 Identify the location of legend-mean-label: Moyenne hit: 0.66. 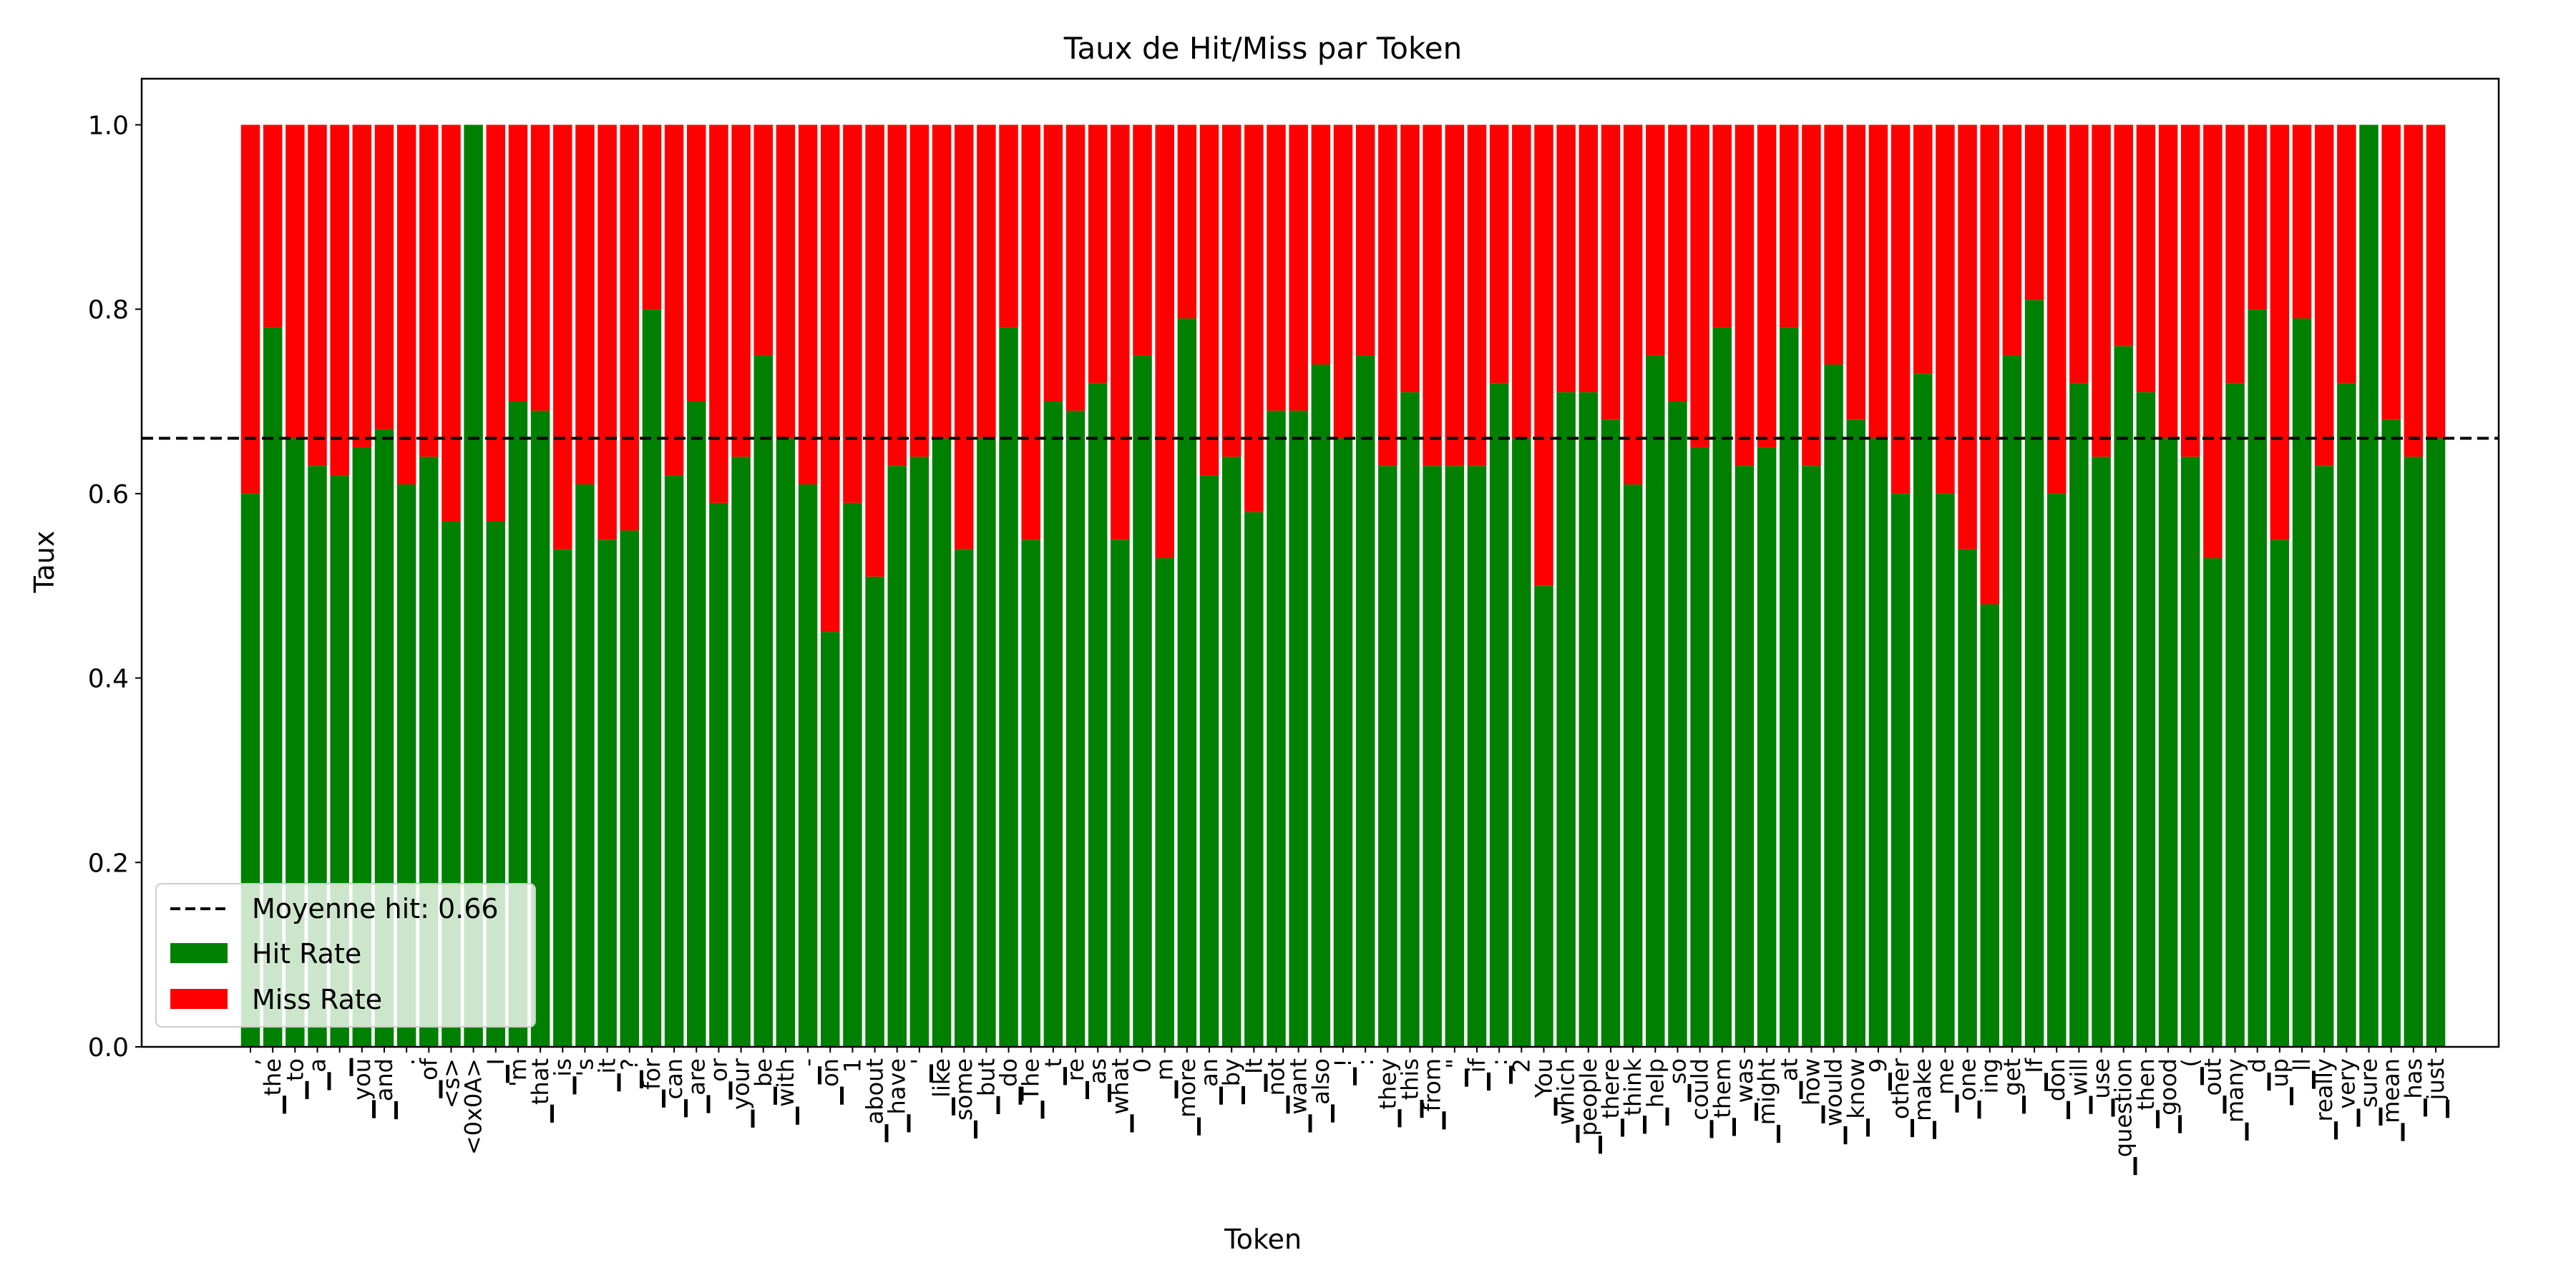
(375, 908).